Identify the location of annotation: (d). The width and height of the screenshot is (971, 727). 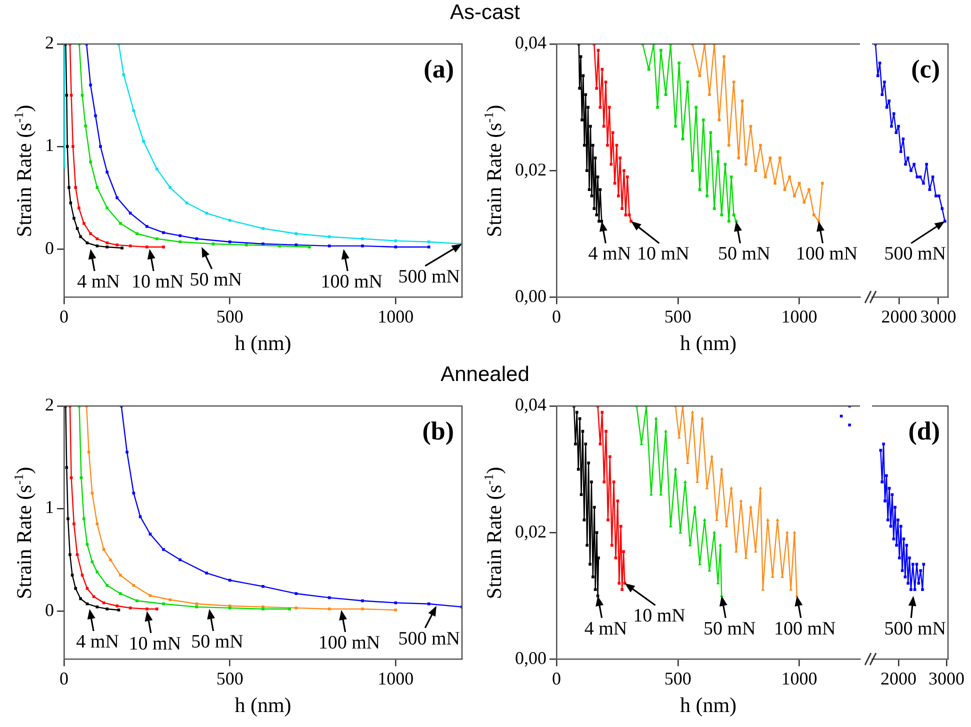
(924, 431).